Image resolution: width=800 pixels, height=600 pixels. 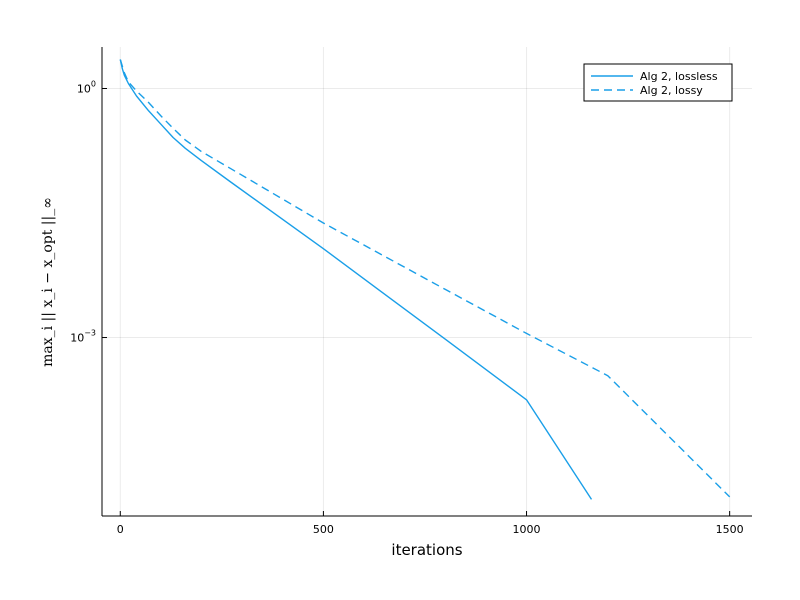 I want to click on y-tick-label: 10⁰, so click(x=86, y=88).